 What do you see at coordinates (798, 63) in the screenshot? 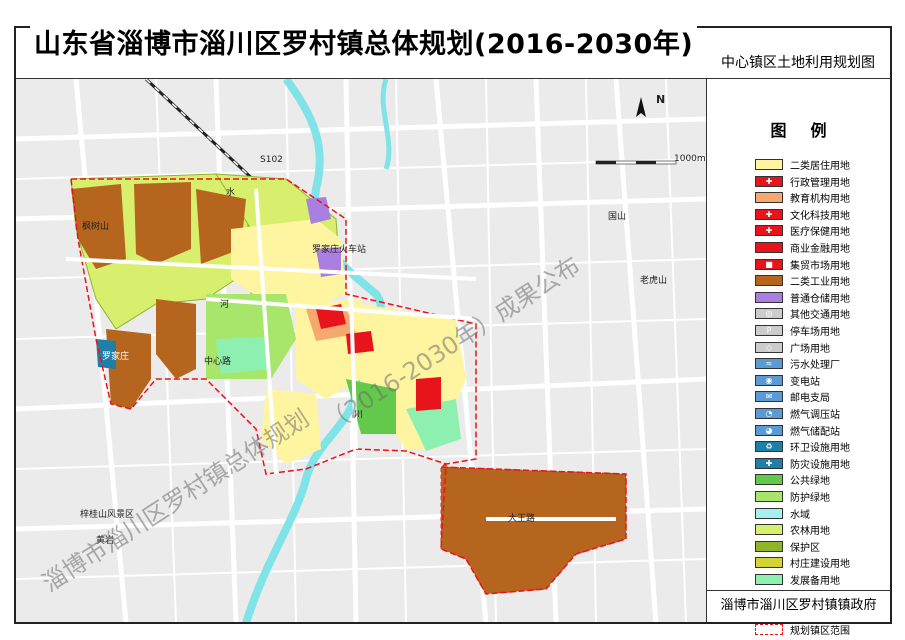
I see `map-subtitle: 中心镇区土地利用规划图` at bounding box center [798, 63].